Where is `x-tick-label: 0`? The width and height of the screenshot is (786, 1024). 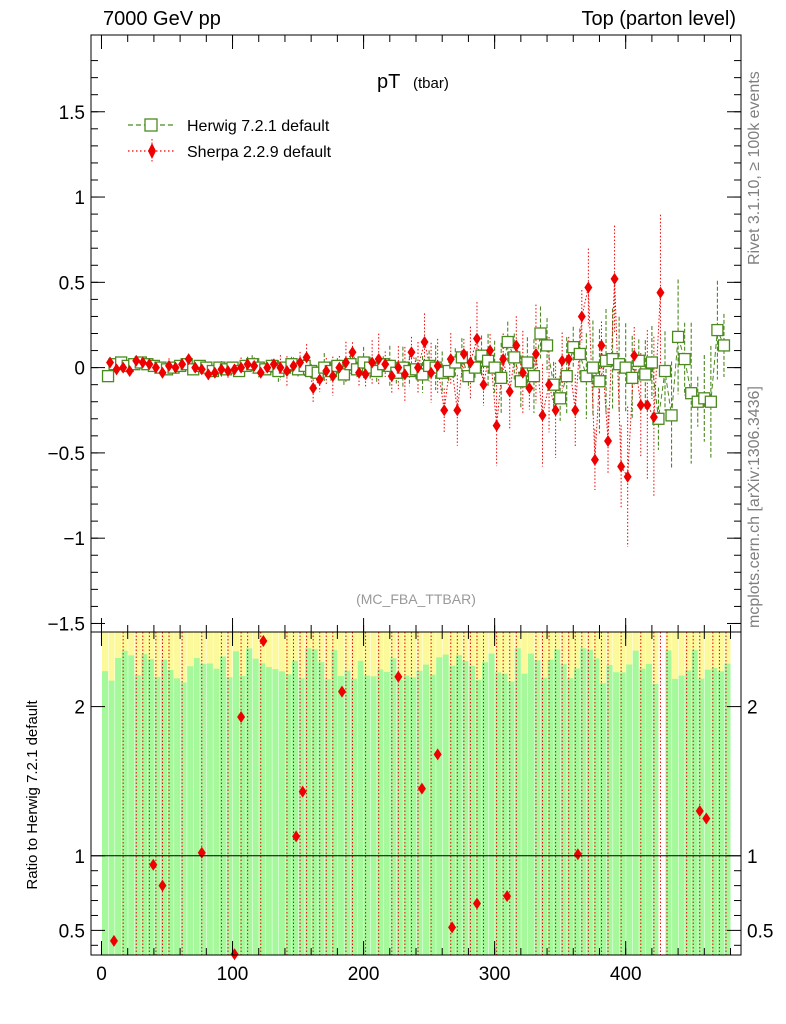
x-tick-label: 0 is located at coordinates (101, 974).